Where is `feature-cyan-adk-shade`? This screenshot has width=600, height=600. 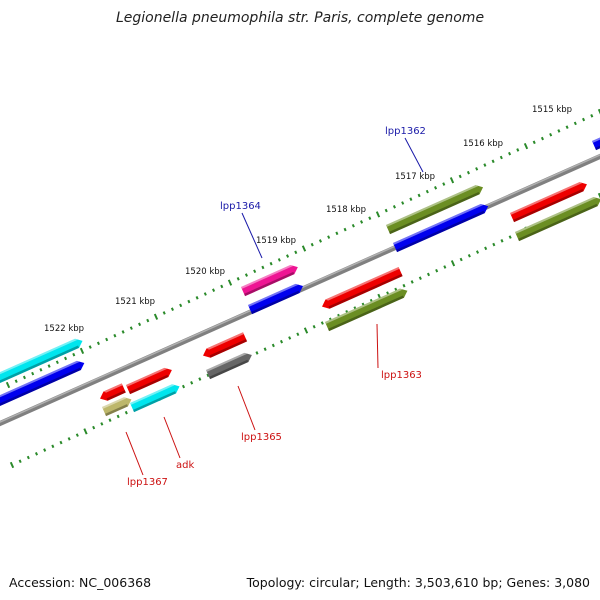 feature-cyan-adk-shade is located at coordinates (155, 402).